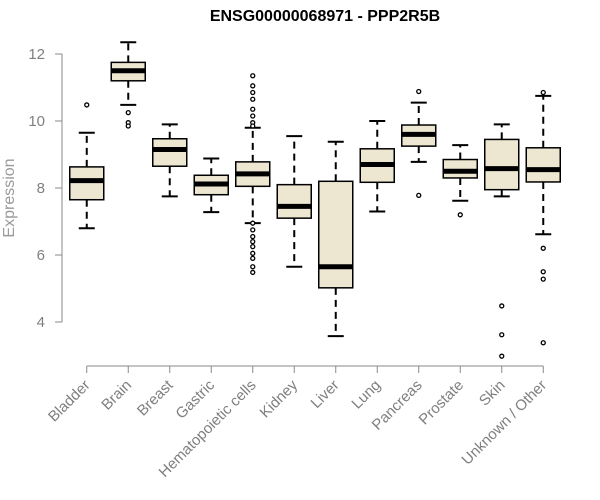 The height and width of the screenshot is (500, 600). Describe the element at coordinates (419, 143) in the screenshot. I see `box-pancreas` at that location.